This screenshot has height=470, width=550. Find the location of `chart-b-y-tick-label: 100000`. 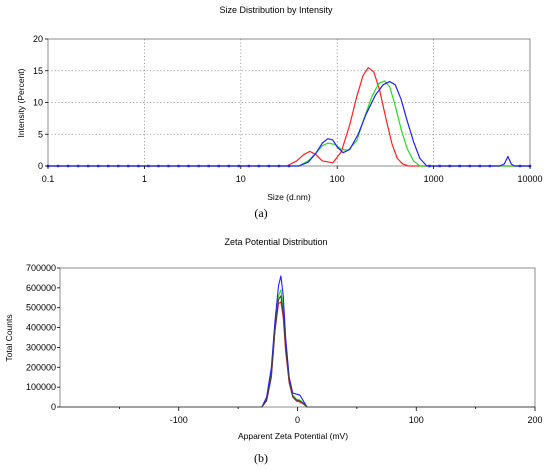

chart-b-y-tick-label: 100000 is located at coordinates (41, 387).